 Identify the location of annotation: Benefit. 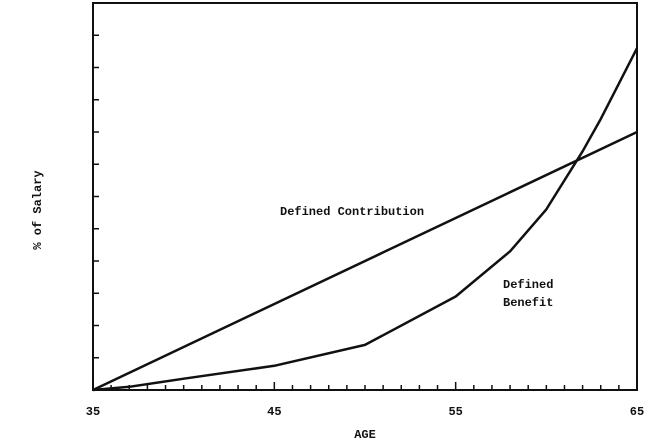
(528, 303).